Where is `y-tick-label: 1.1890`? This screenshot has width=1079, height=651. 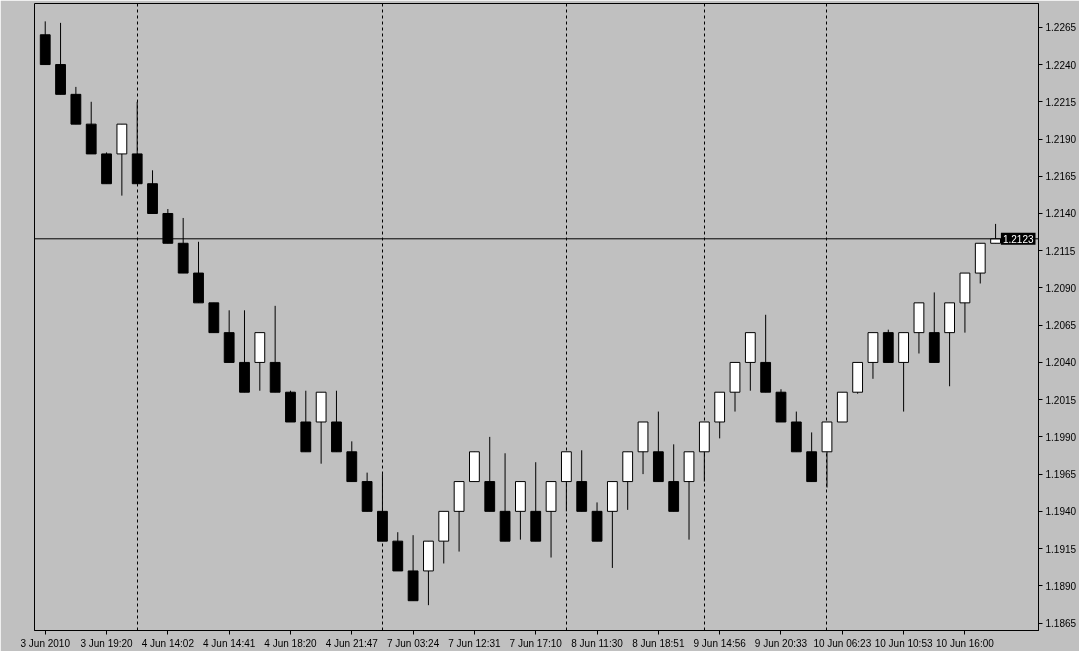 y-tick-label: 1.1890 is located at coordinates (1061, 586).